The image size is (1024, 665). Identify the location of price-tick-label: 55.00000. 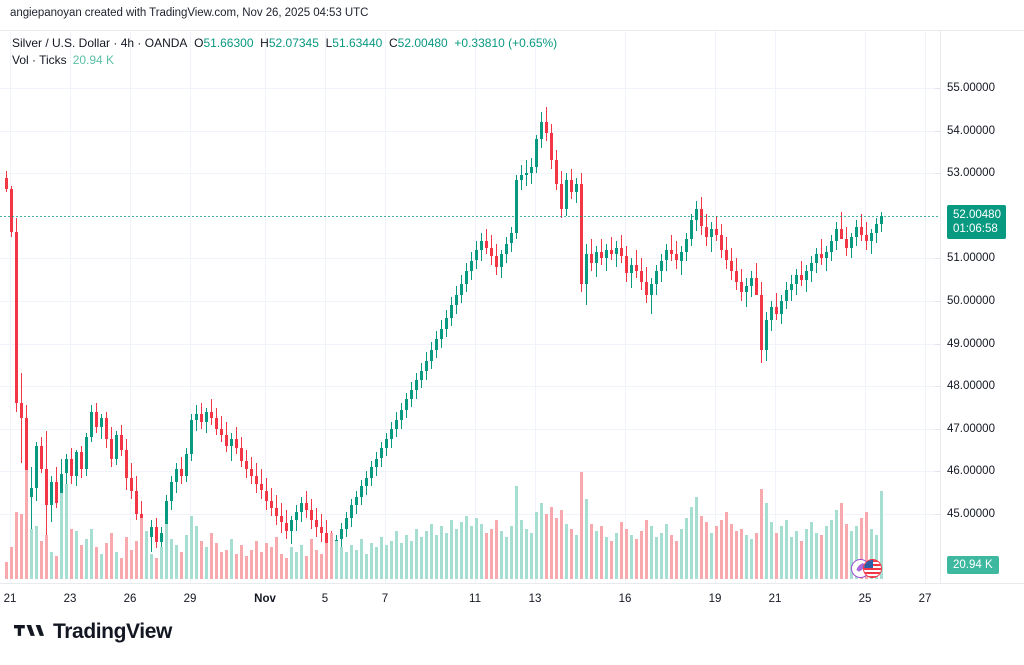
(971, 88).